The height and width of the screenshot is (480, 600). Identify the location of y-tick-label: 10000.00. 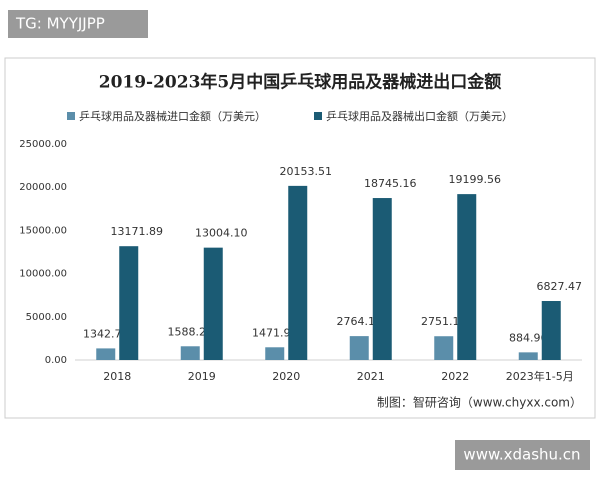
(43, 274).